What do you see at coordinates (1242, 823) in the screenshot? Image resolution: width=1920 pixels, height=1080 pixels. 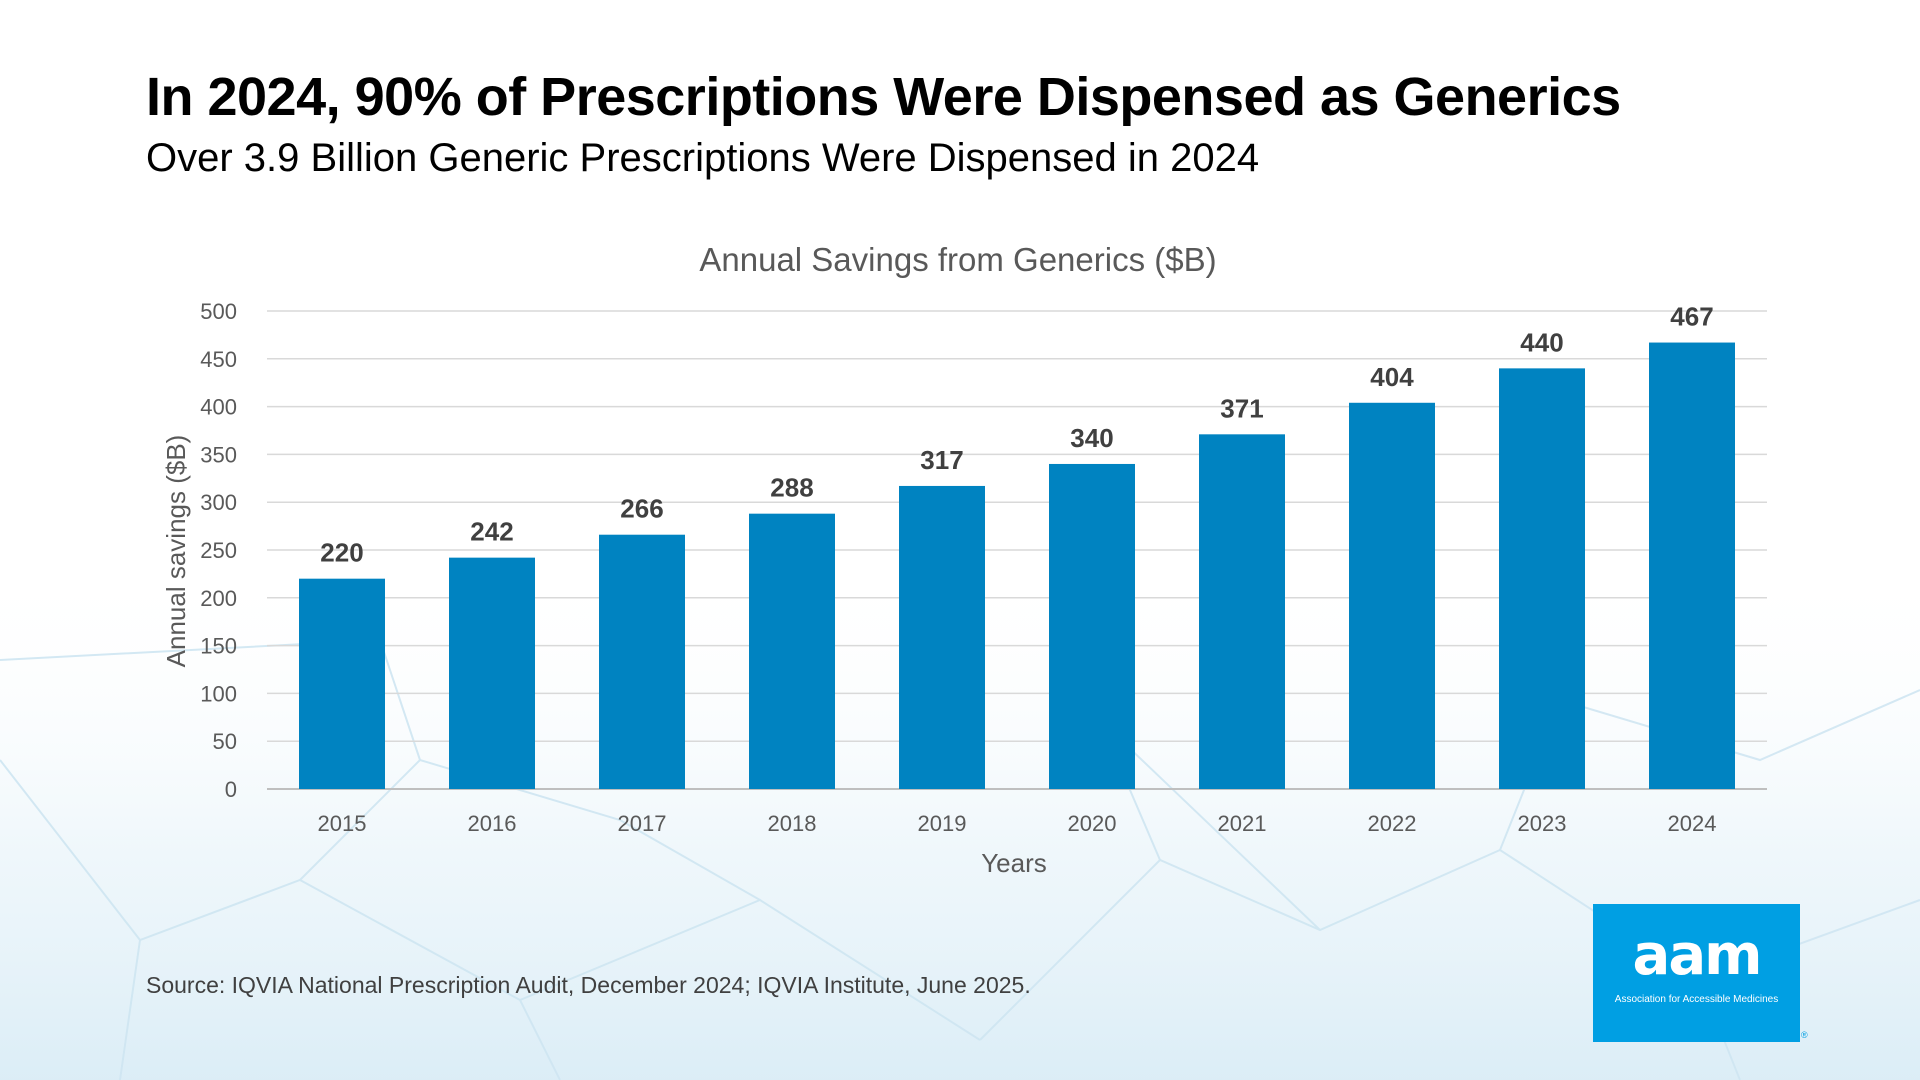 I see `x-tick-label-2021: 2021` at bounding box center [1242, 823].